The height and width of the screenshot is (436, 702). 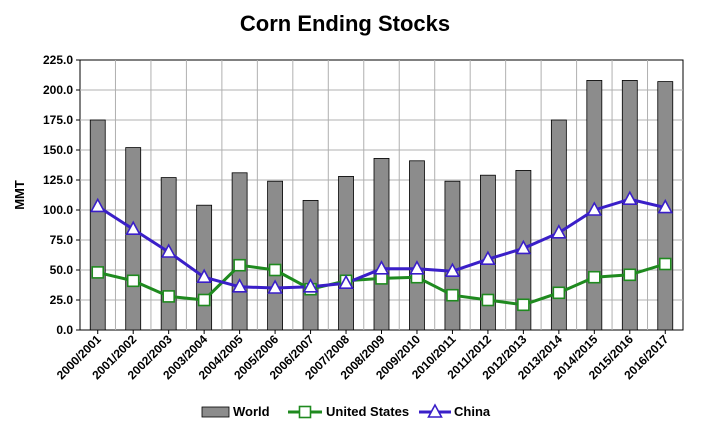 What do you see at coordinates (58, 180) in the screenshot?
I see `y-tick-label: 125.0` at bounding box center [58, 180].